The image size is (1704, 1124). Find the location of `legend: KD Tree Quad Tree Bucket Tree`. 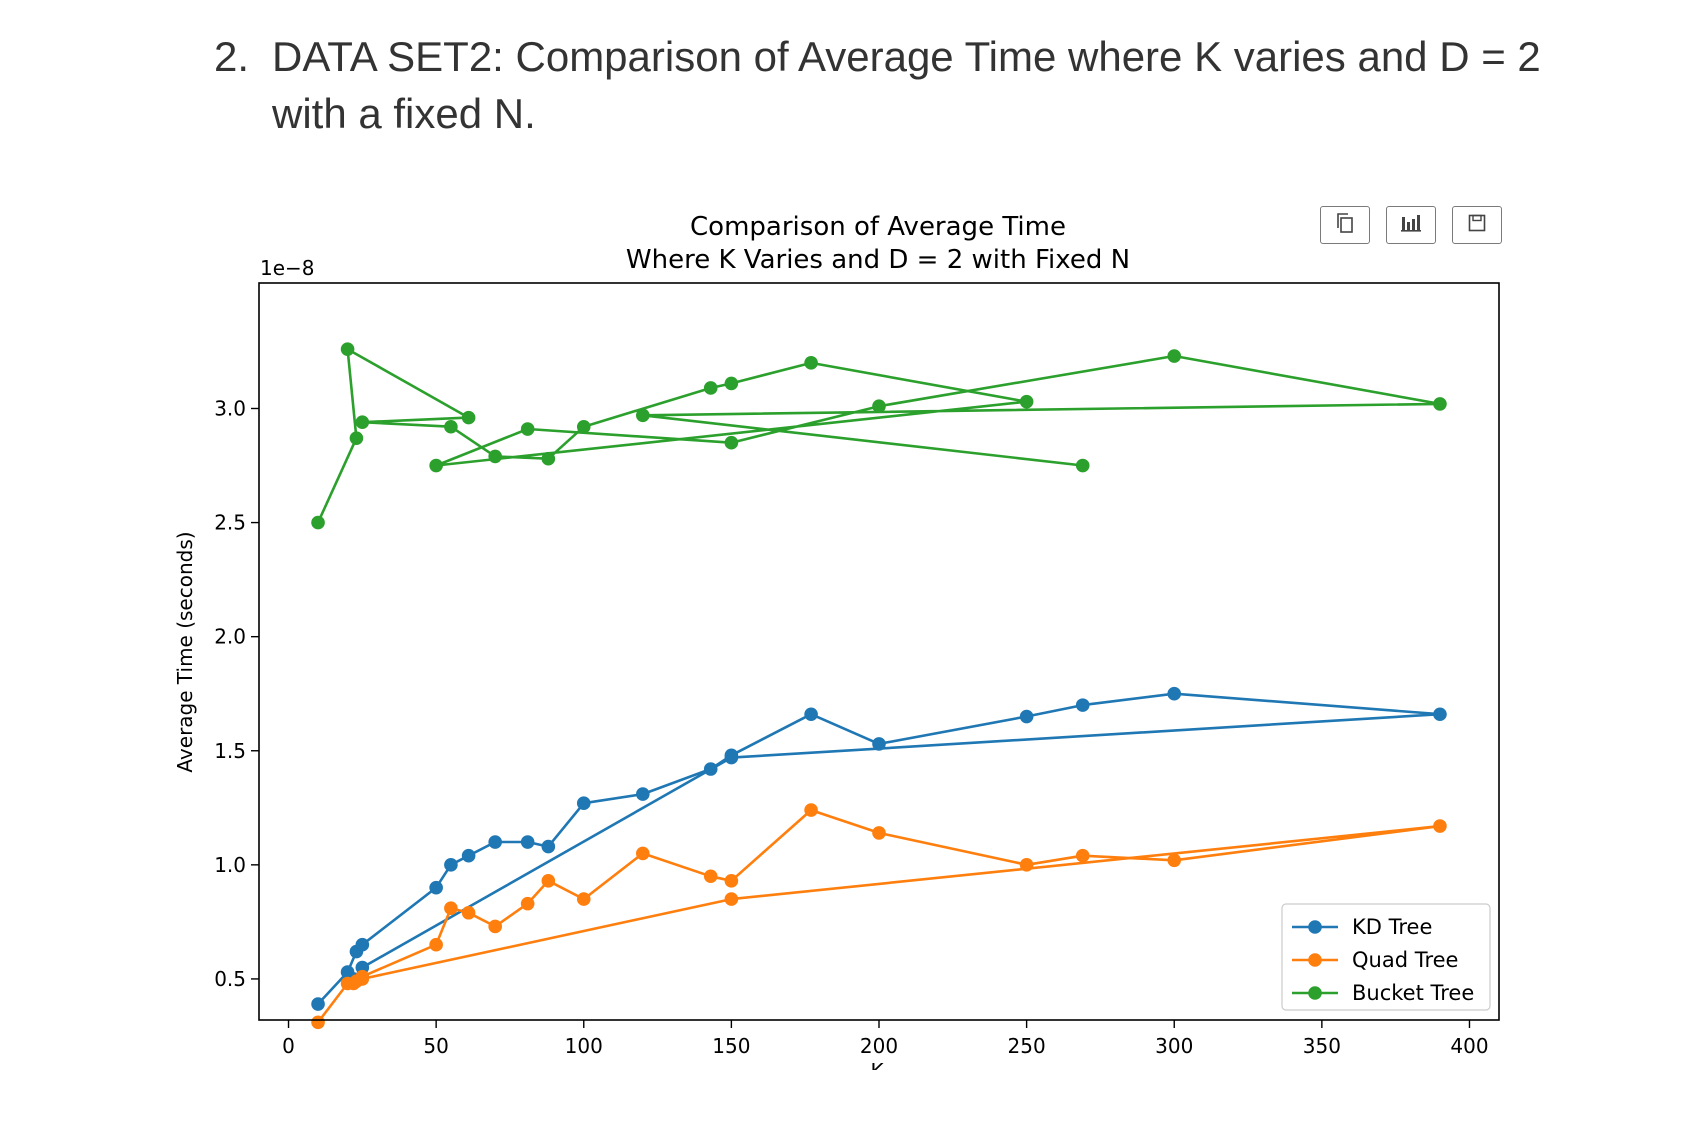

legend: KD Tree Quad Tree Bucket Tree is located at coordinates (1386, 957).